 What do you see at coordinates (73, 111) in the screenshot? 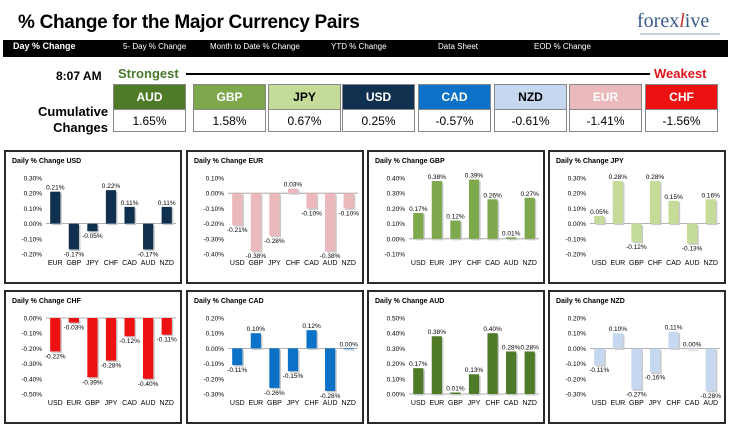
I see `cumulative-label-line1: Cumulative` at bounding box center [73, 111].